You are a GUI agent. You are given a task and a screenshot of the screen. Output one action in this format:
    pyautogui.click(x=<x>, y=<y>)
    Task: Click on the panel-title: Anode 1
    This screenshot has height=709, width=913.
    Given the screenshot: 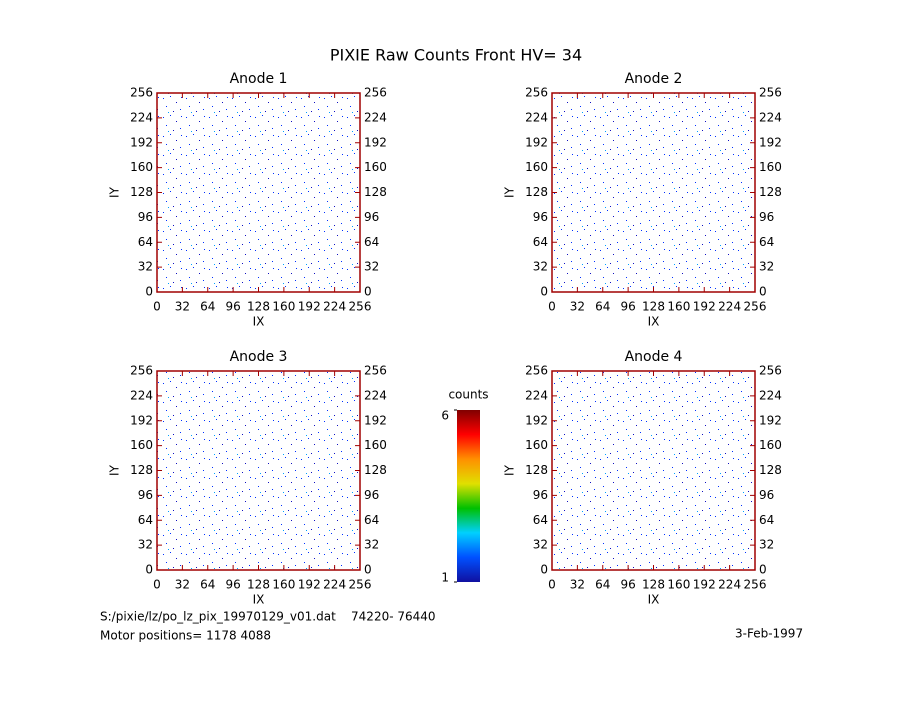 What is the action you would take?
    pyautogui.click(x=259, y=79)
    